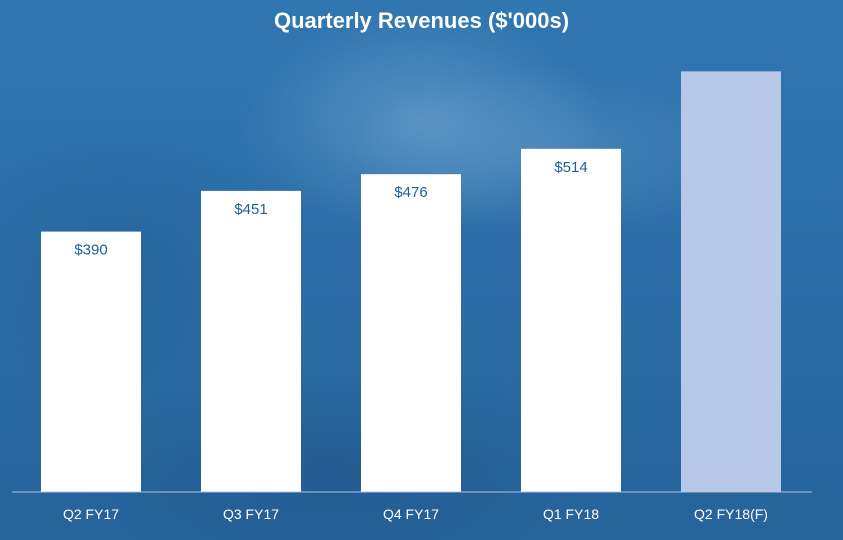  I want to click on bar-value-label-3: $476, so click(410, 192).